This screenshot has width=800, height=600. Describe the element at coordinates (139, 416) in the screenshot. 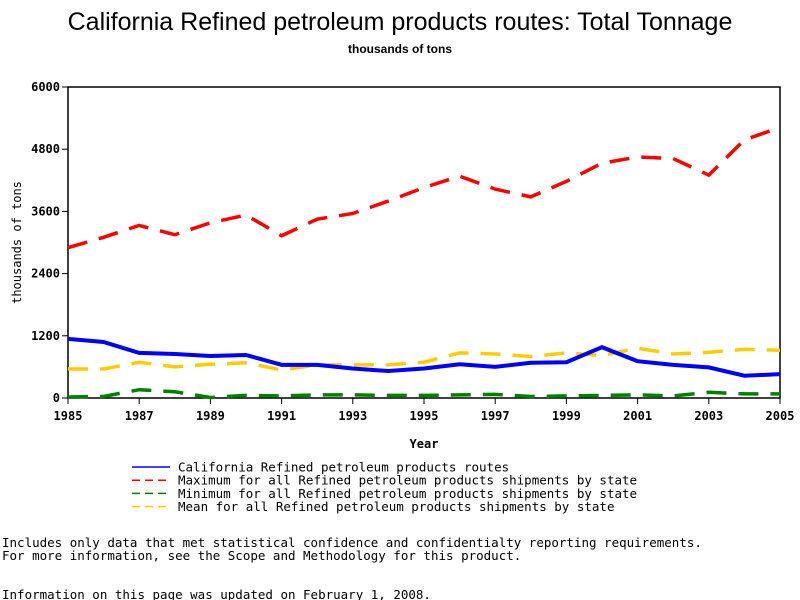

I see `x-tick-label: 1987` at that location.